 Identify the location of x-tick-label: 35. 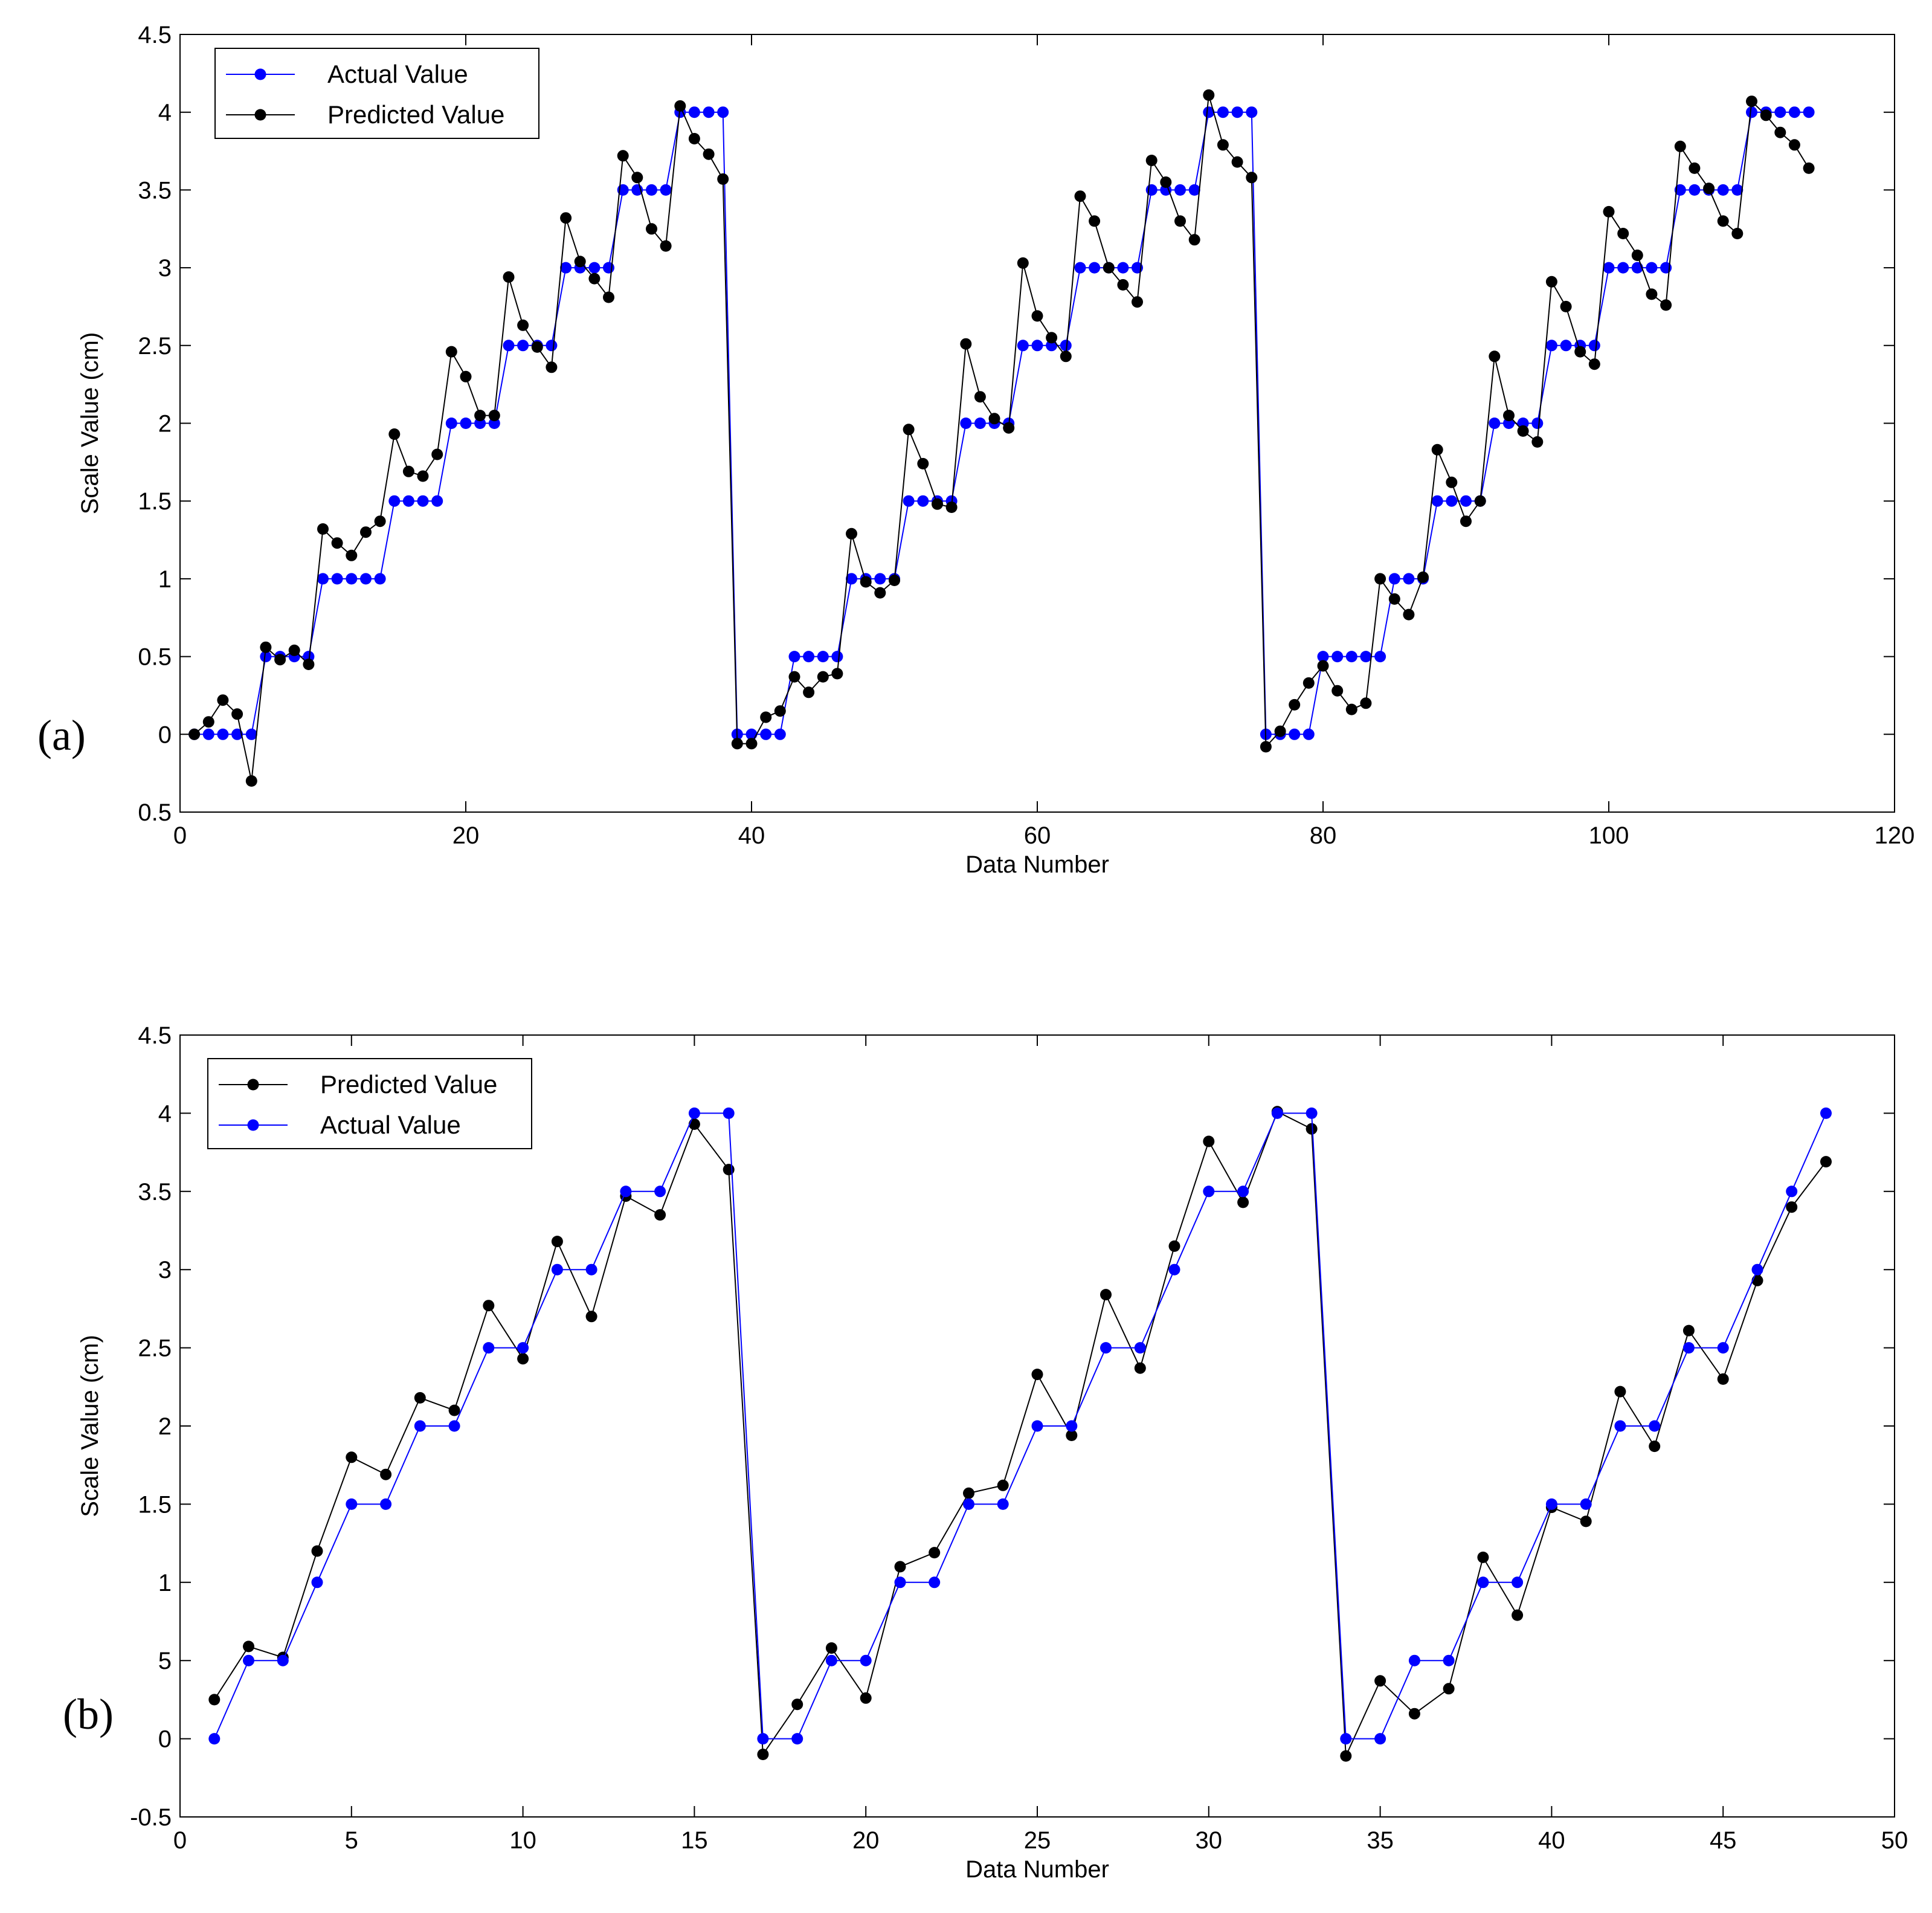
(1380, 1840).